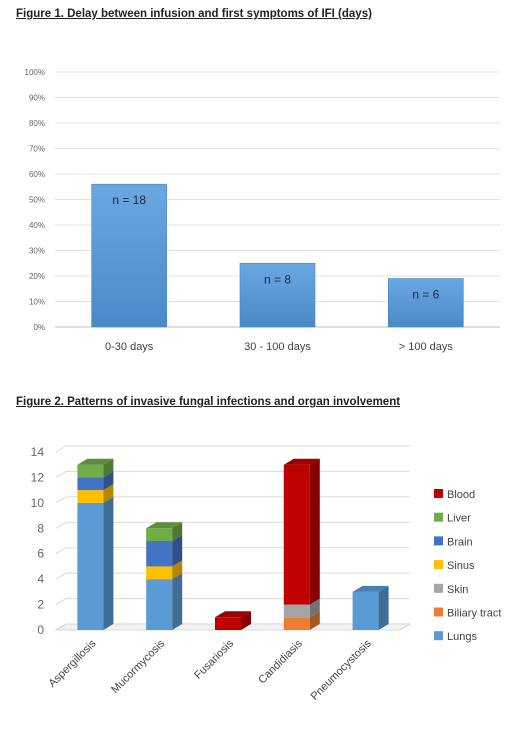 The image size is (520, 730). I want to click on legend-label: Lungs, so click(462, 637).